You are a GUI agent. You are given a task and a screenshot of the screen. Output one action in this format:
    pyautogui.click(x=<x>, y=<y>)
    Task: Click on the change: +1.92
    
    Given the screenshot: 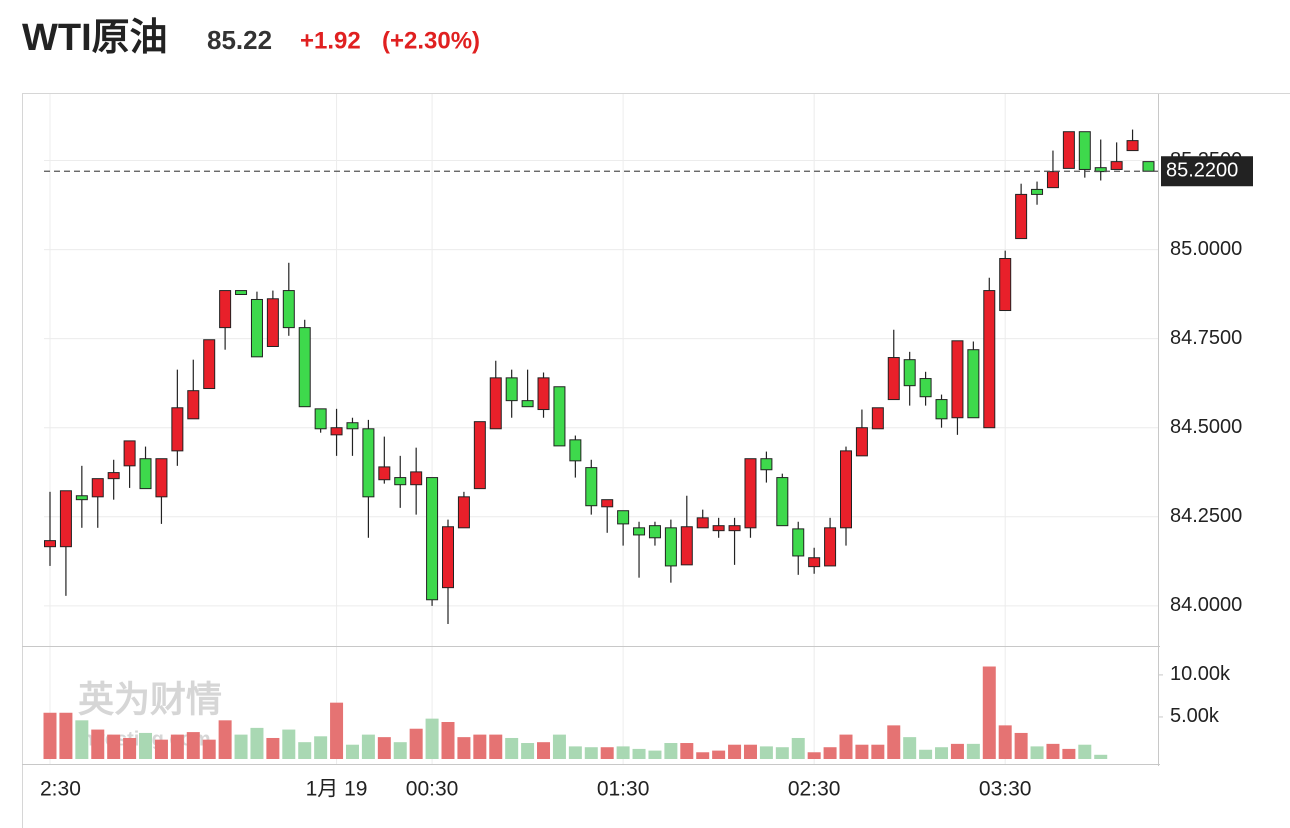 What is the action you would take?
    pyautogui.click(x=330, y=40)
    